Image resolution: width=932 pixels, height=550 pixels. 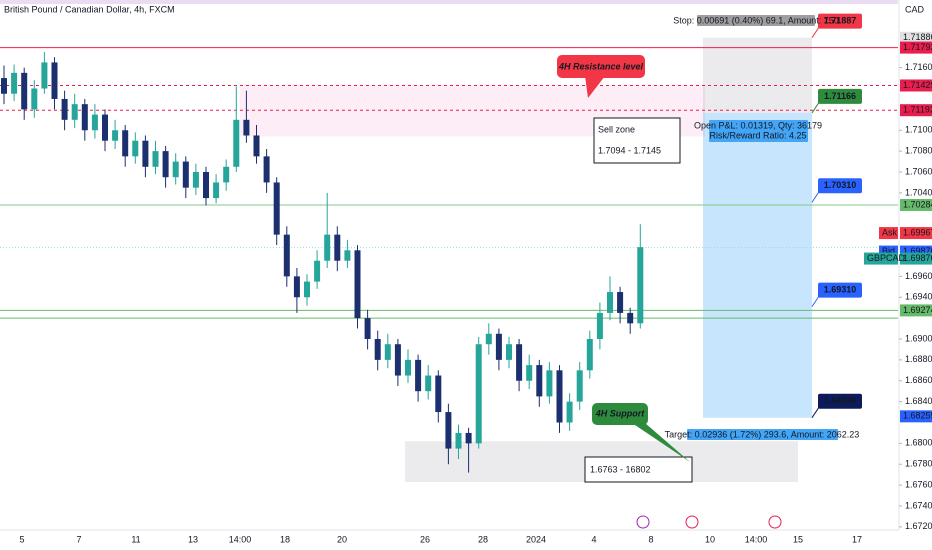 I want to click on x-tick-label: 28, so click(x=483, y=539).